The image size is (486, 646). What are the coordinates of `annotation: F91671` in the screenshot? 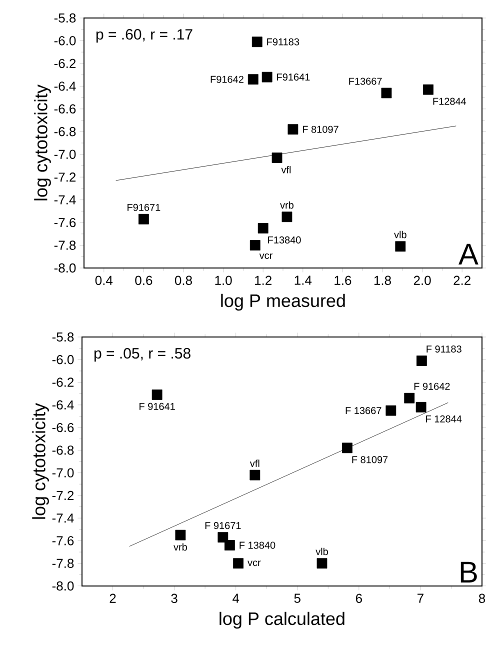 It's located at (144, 207).